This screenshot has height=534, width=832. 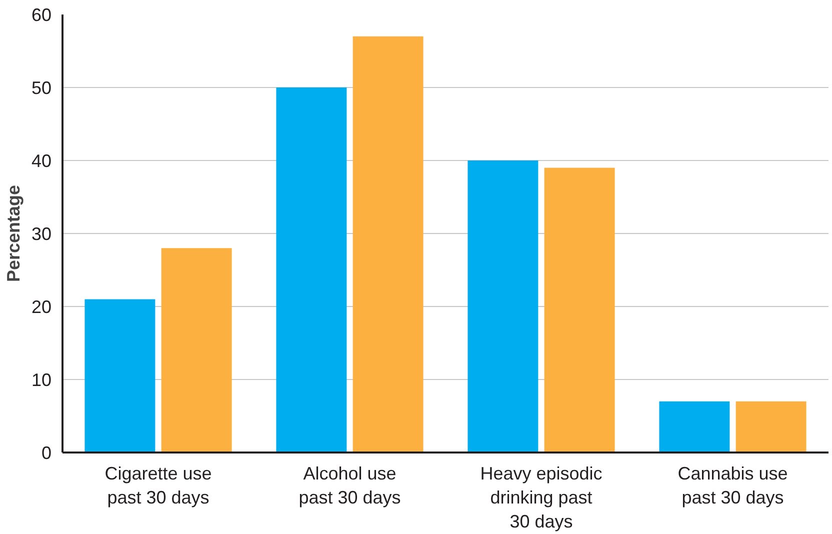 What do you see at coordinates (41, 88) in the screenshot?
I see `y-tick-label: 50` at bounding box center [41, 88].